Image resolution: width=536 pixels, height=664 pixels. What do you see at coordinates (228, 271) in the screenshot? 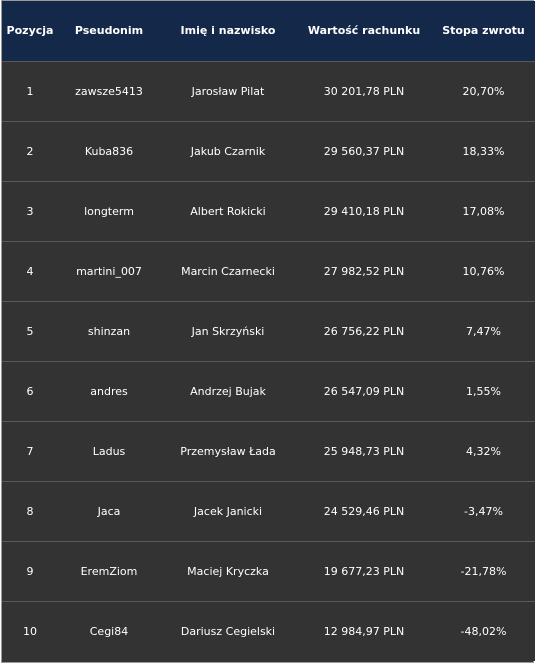
I see `cell-full-name: Marcin Czarnecki` at bounding box center [228, 271].